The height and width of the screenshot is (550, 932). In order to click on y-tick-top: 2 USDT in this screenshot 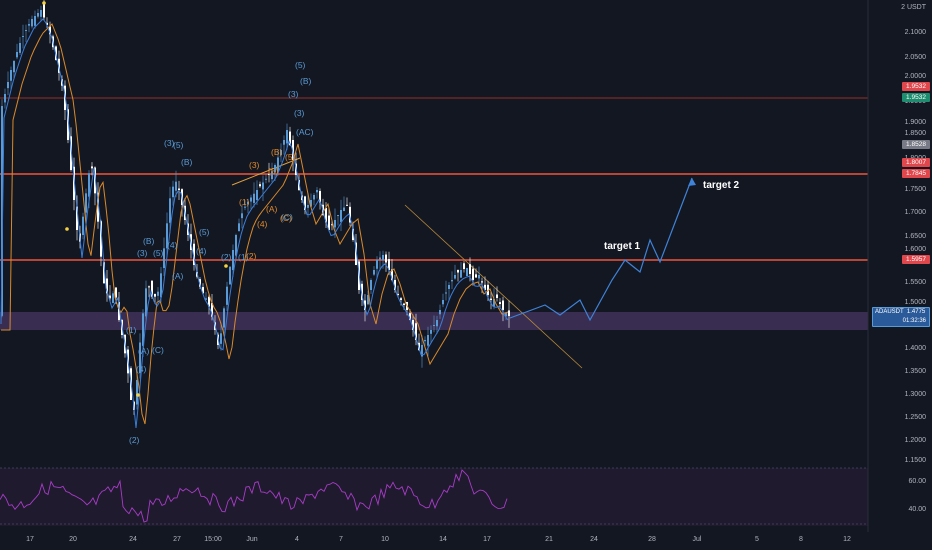, I will do `click(913, 7)`.